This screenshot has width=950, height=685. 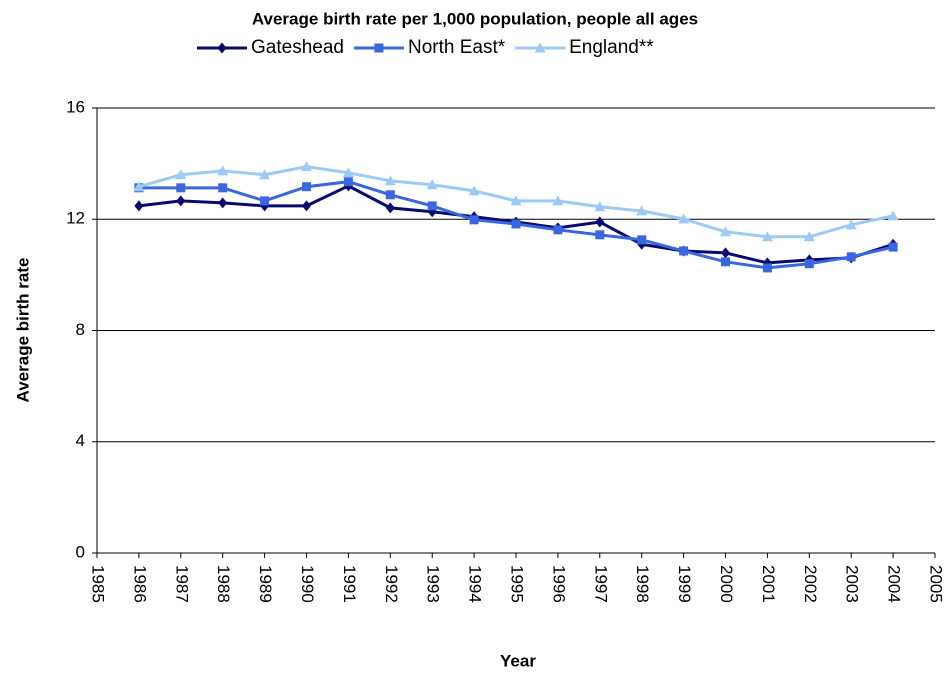 What do you see at coordinates (75, 106) in the screenshot?
I see `y-tick-label: 16` at bounding box center [75, 106].